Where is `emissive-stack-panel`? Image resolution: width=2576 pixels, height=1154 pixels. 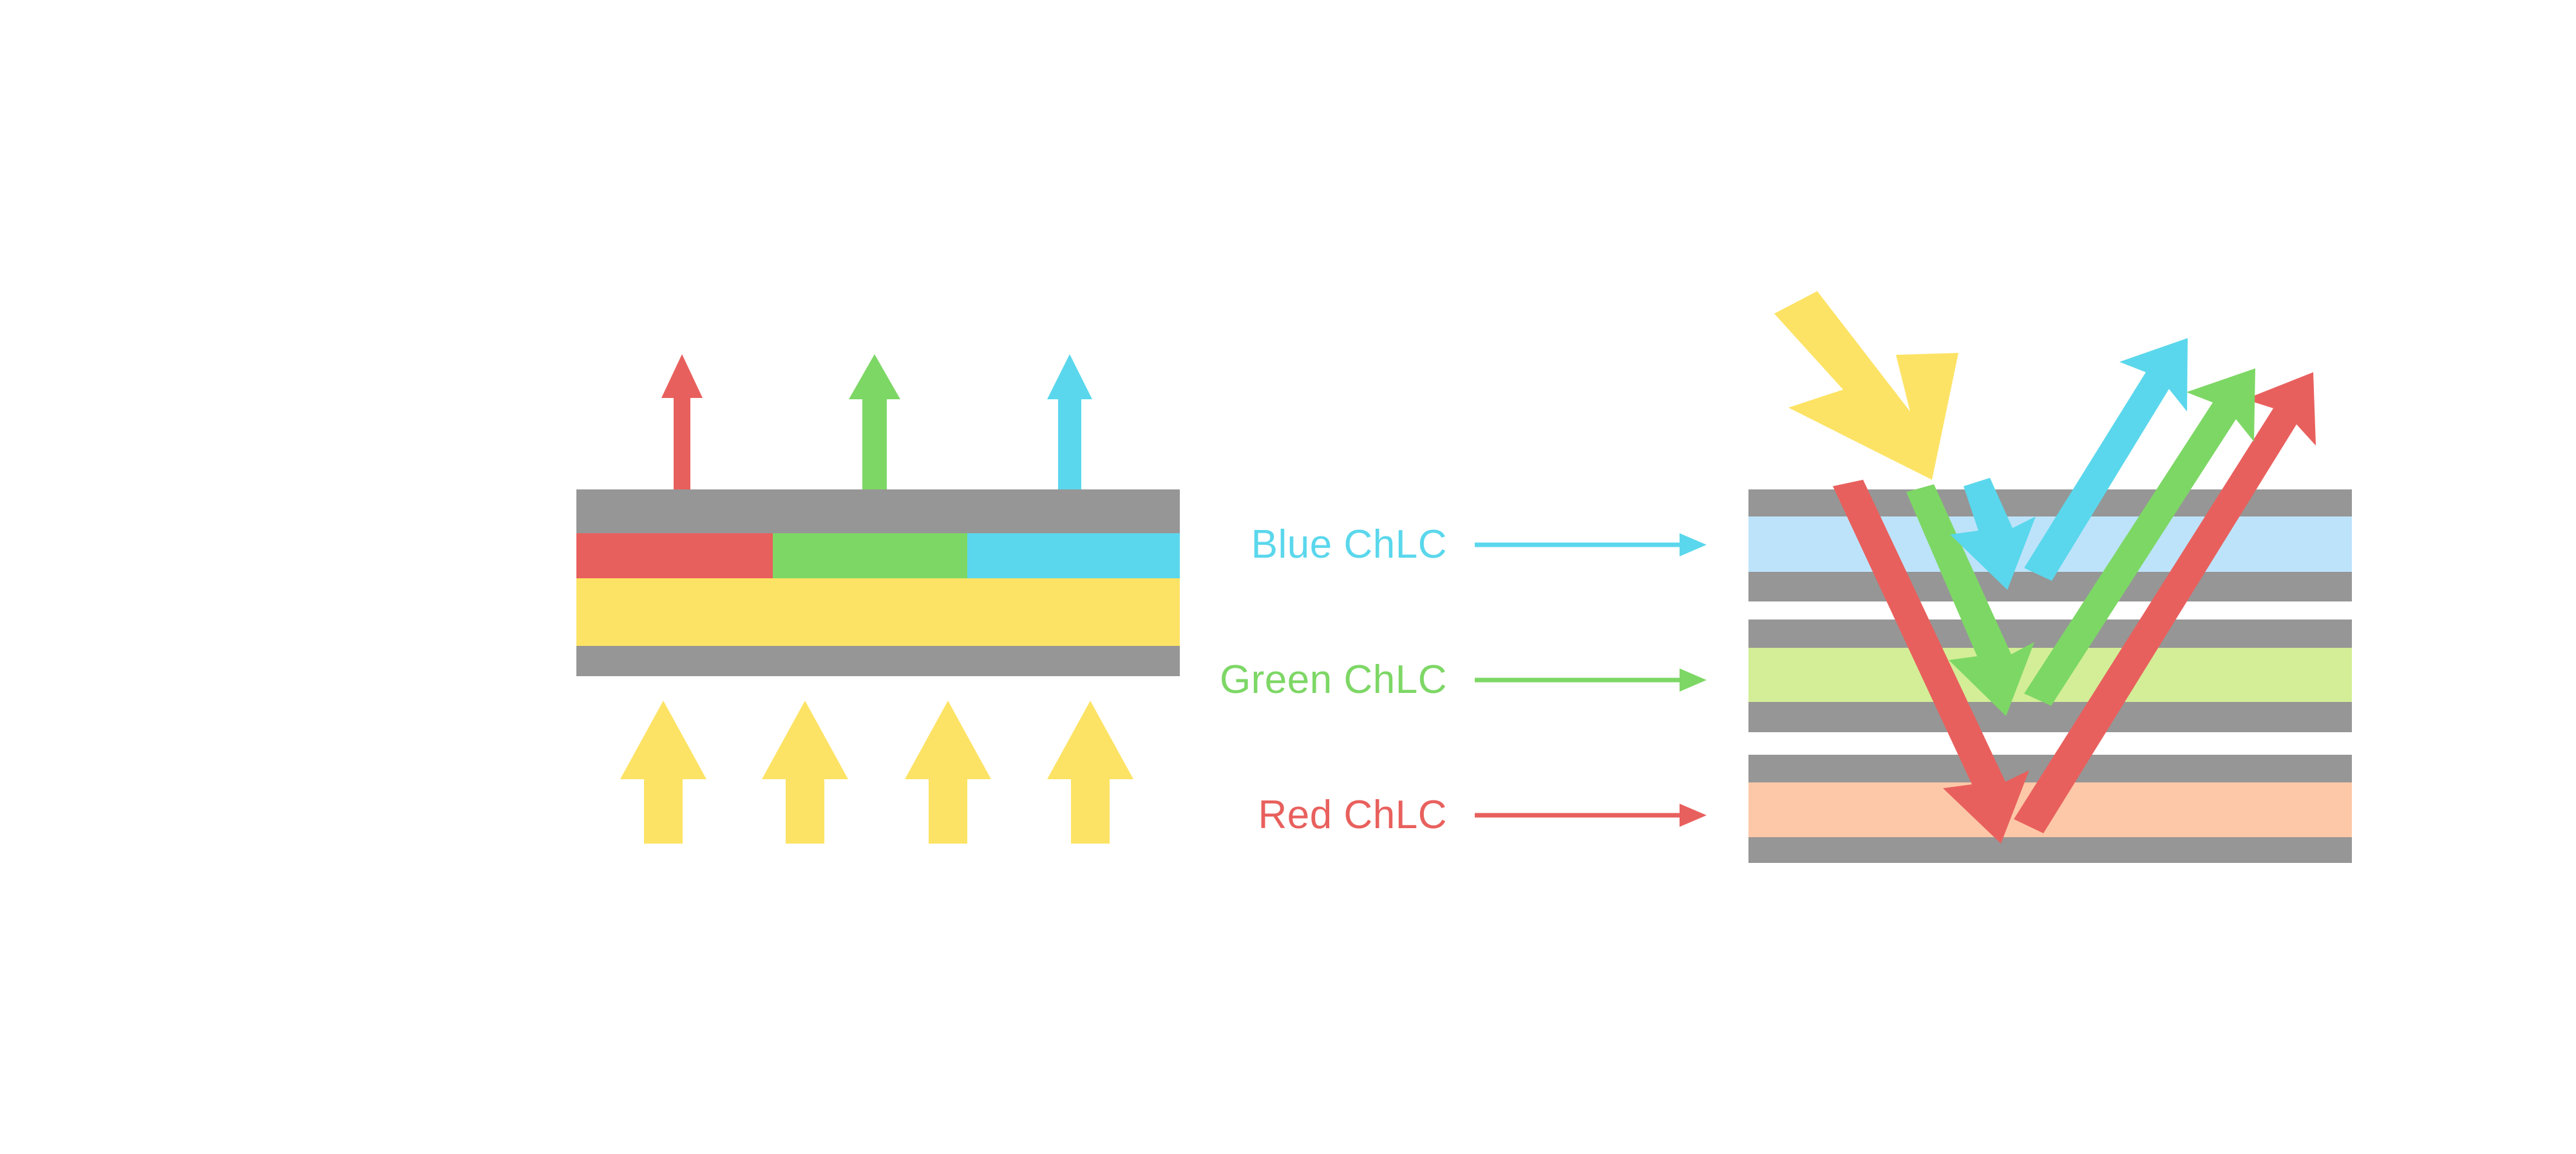
emissive-stack-panel is located at coordinates (878, 599).